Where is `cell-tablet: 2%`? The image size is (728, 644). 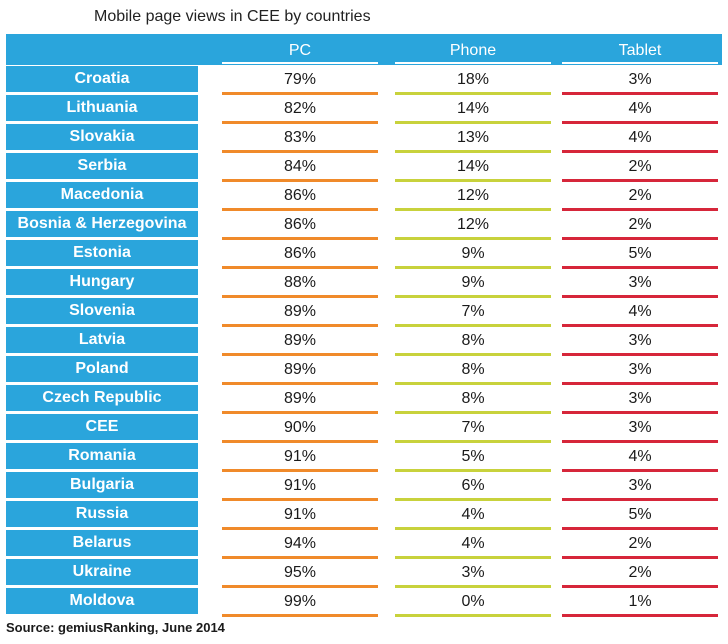
cell-tablet: 2% is located at coordinates (640, 195).